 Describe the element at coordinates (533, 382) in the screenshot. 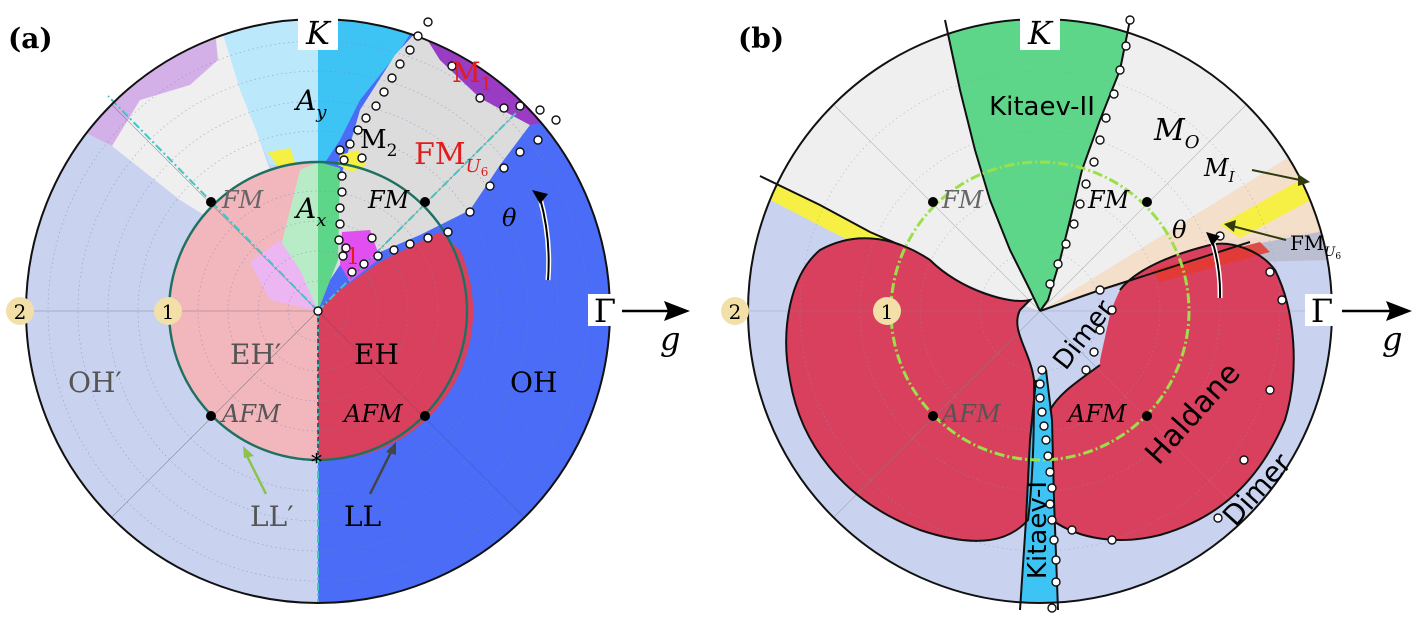

I see `oh-label: OH` at that location.